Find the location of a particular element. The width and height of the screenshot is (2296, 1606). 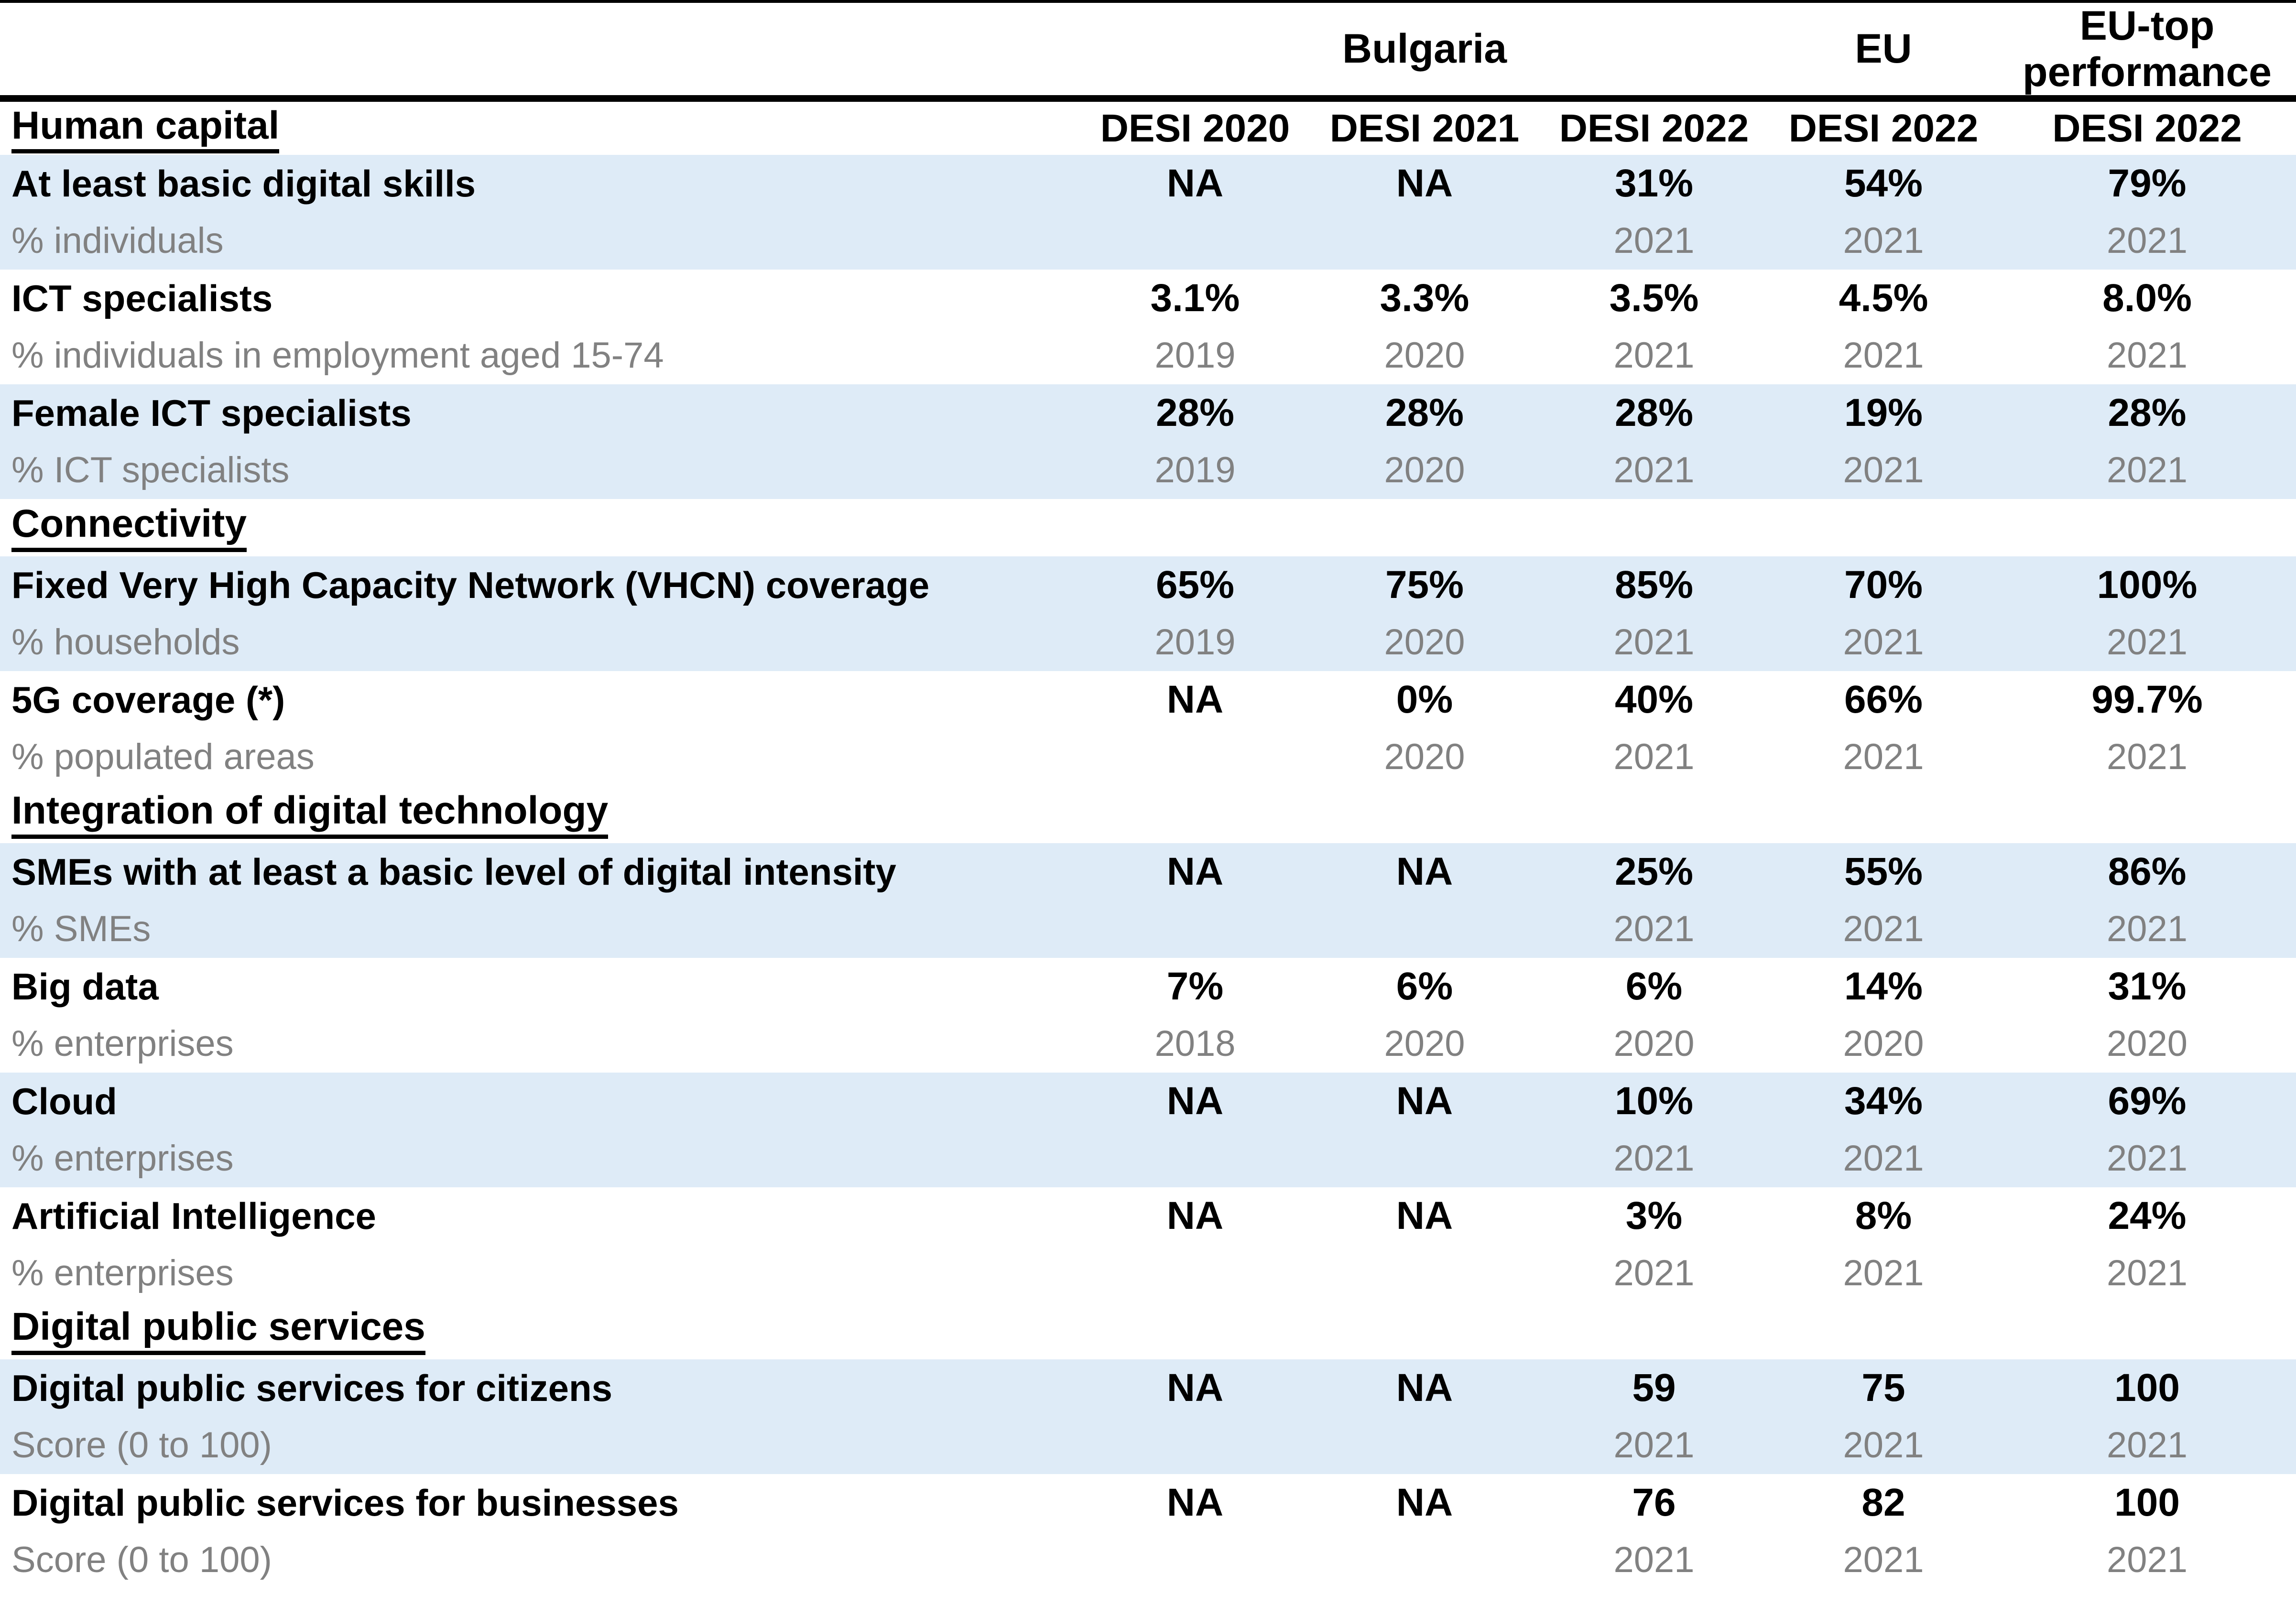

indicator-value: 14% is located at coordinates (1883, 986).